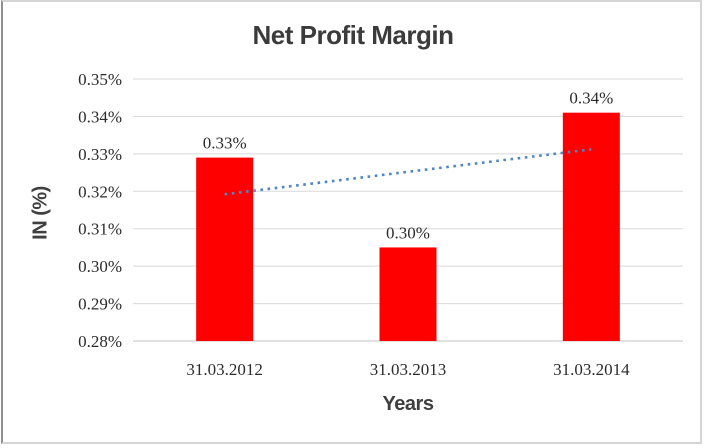 The image size is (706, 448). I want to click on y-tick-label: 0.35%, so click(100, 79).